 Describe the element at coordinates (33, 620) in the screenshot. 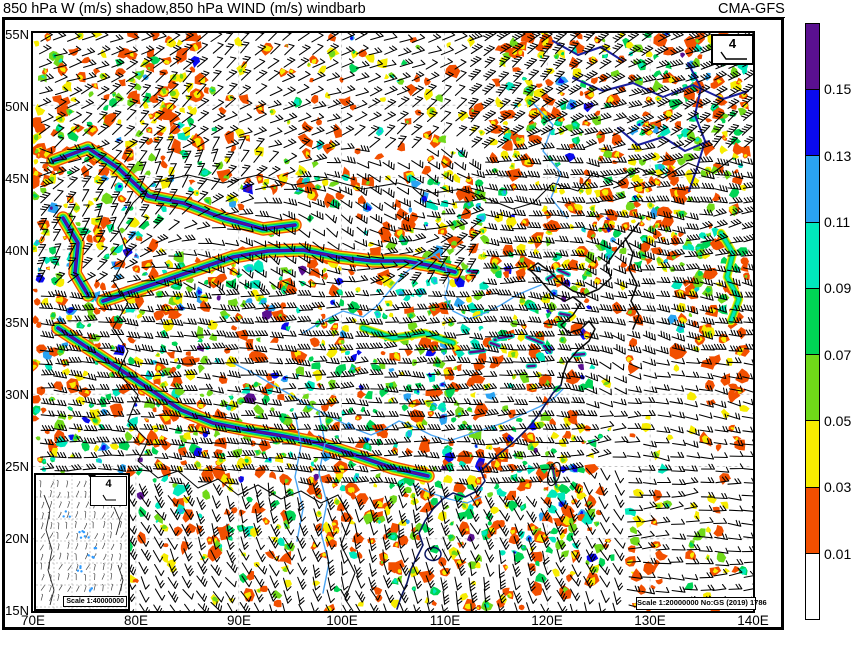

I see `lon-label-70E: 70E` at that location.